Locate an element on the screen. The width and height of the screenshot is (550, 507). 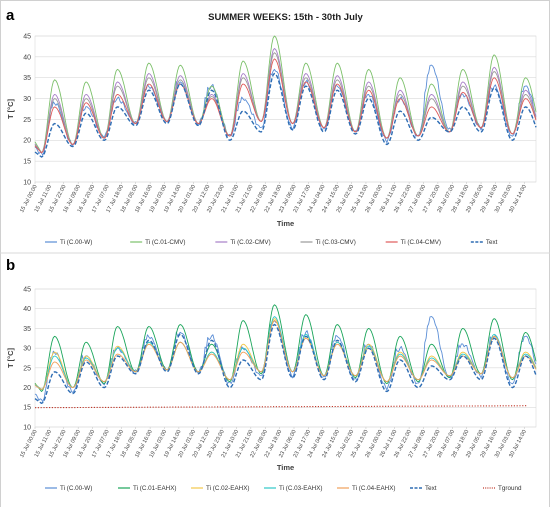
legend-entry: Ti (C.02-CMV) is located at coordinates (250, 242).